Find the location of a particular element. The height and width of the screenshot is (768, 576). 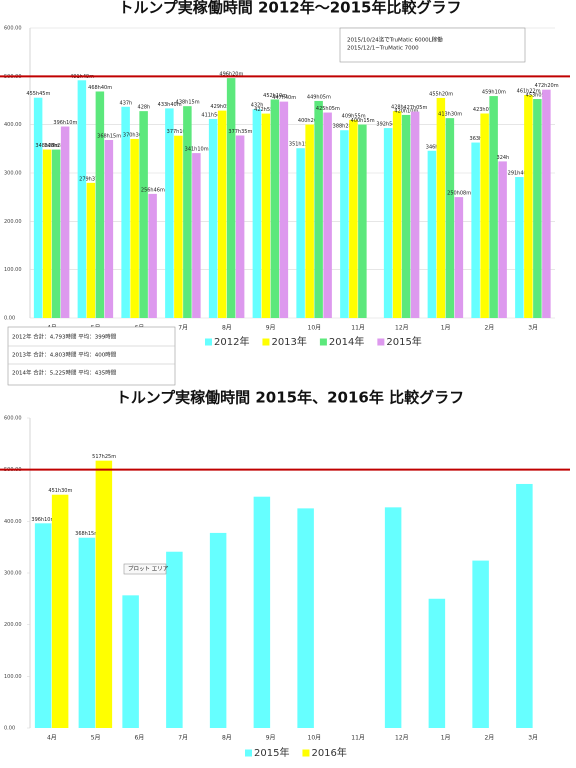

x-tick-label: 10月 is located at coordinates (315, 328).